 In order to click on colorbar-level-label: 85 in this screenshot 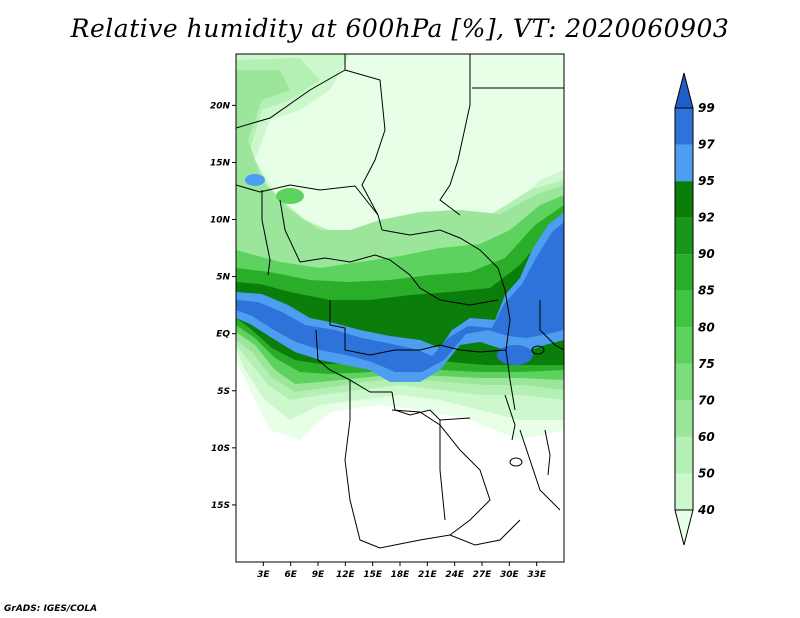, I will do `click(706, 291)`.